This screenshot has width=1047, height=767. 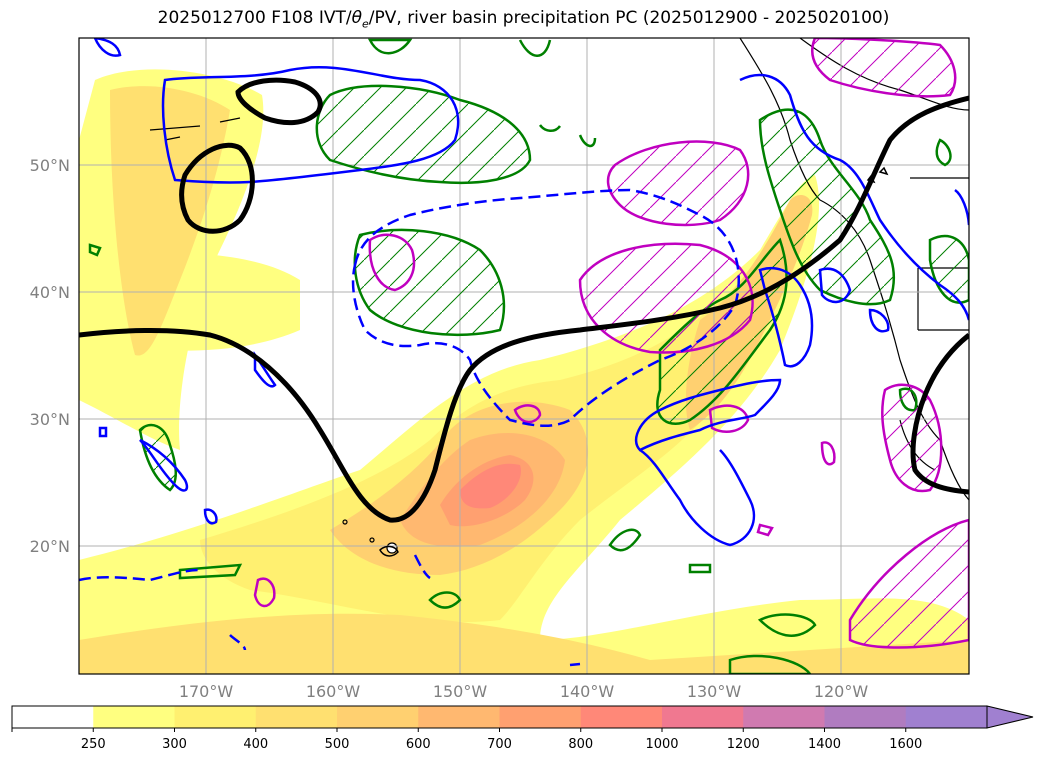 What do you see at coordinates (499, 744) in the screenshot?
I see `colorbar-tick-label: 700` at bounding box center [499, 744].